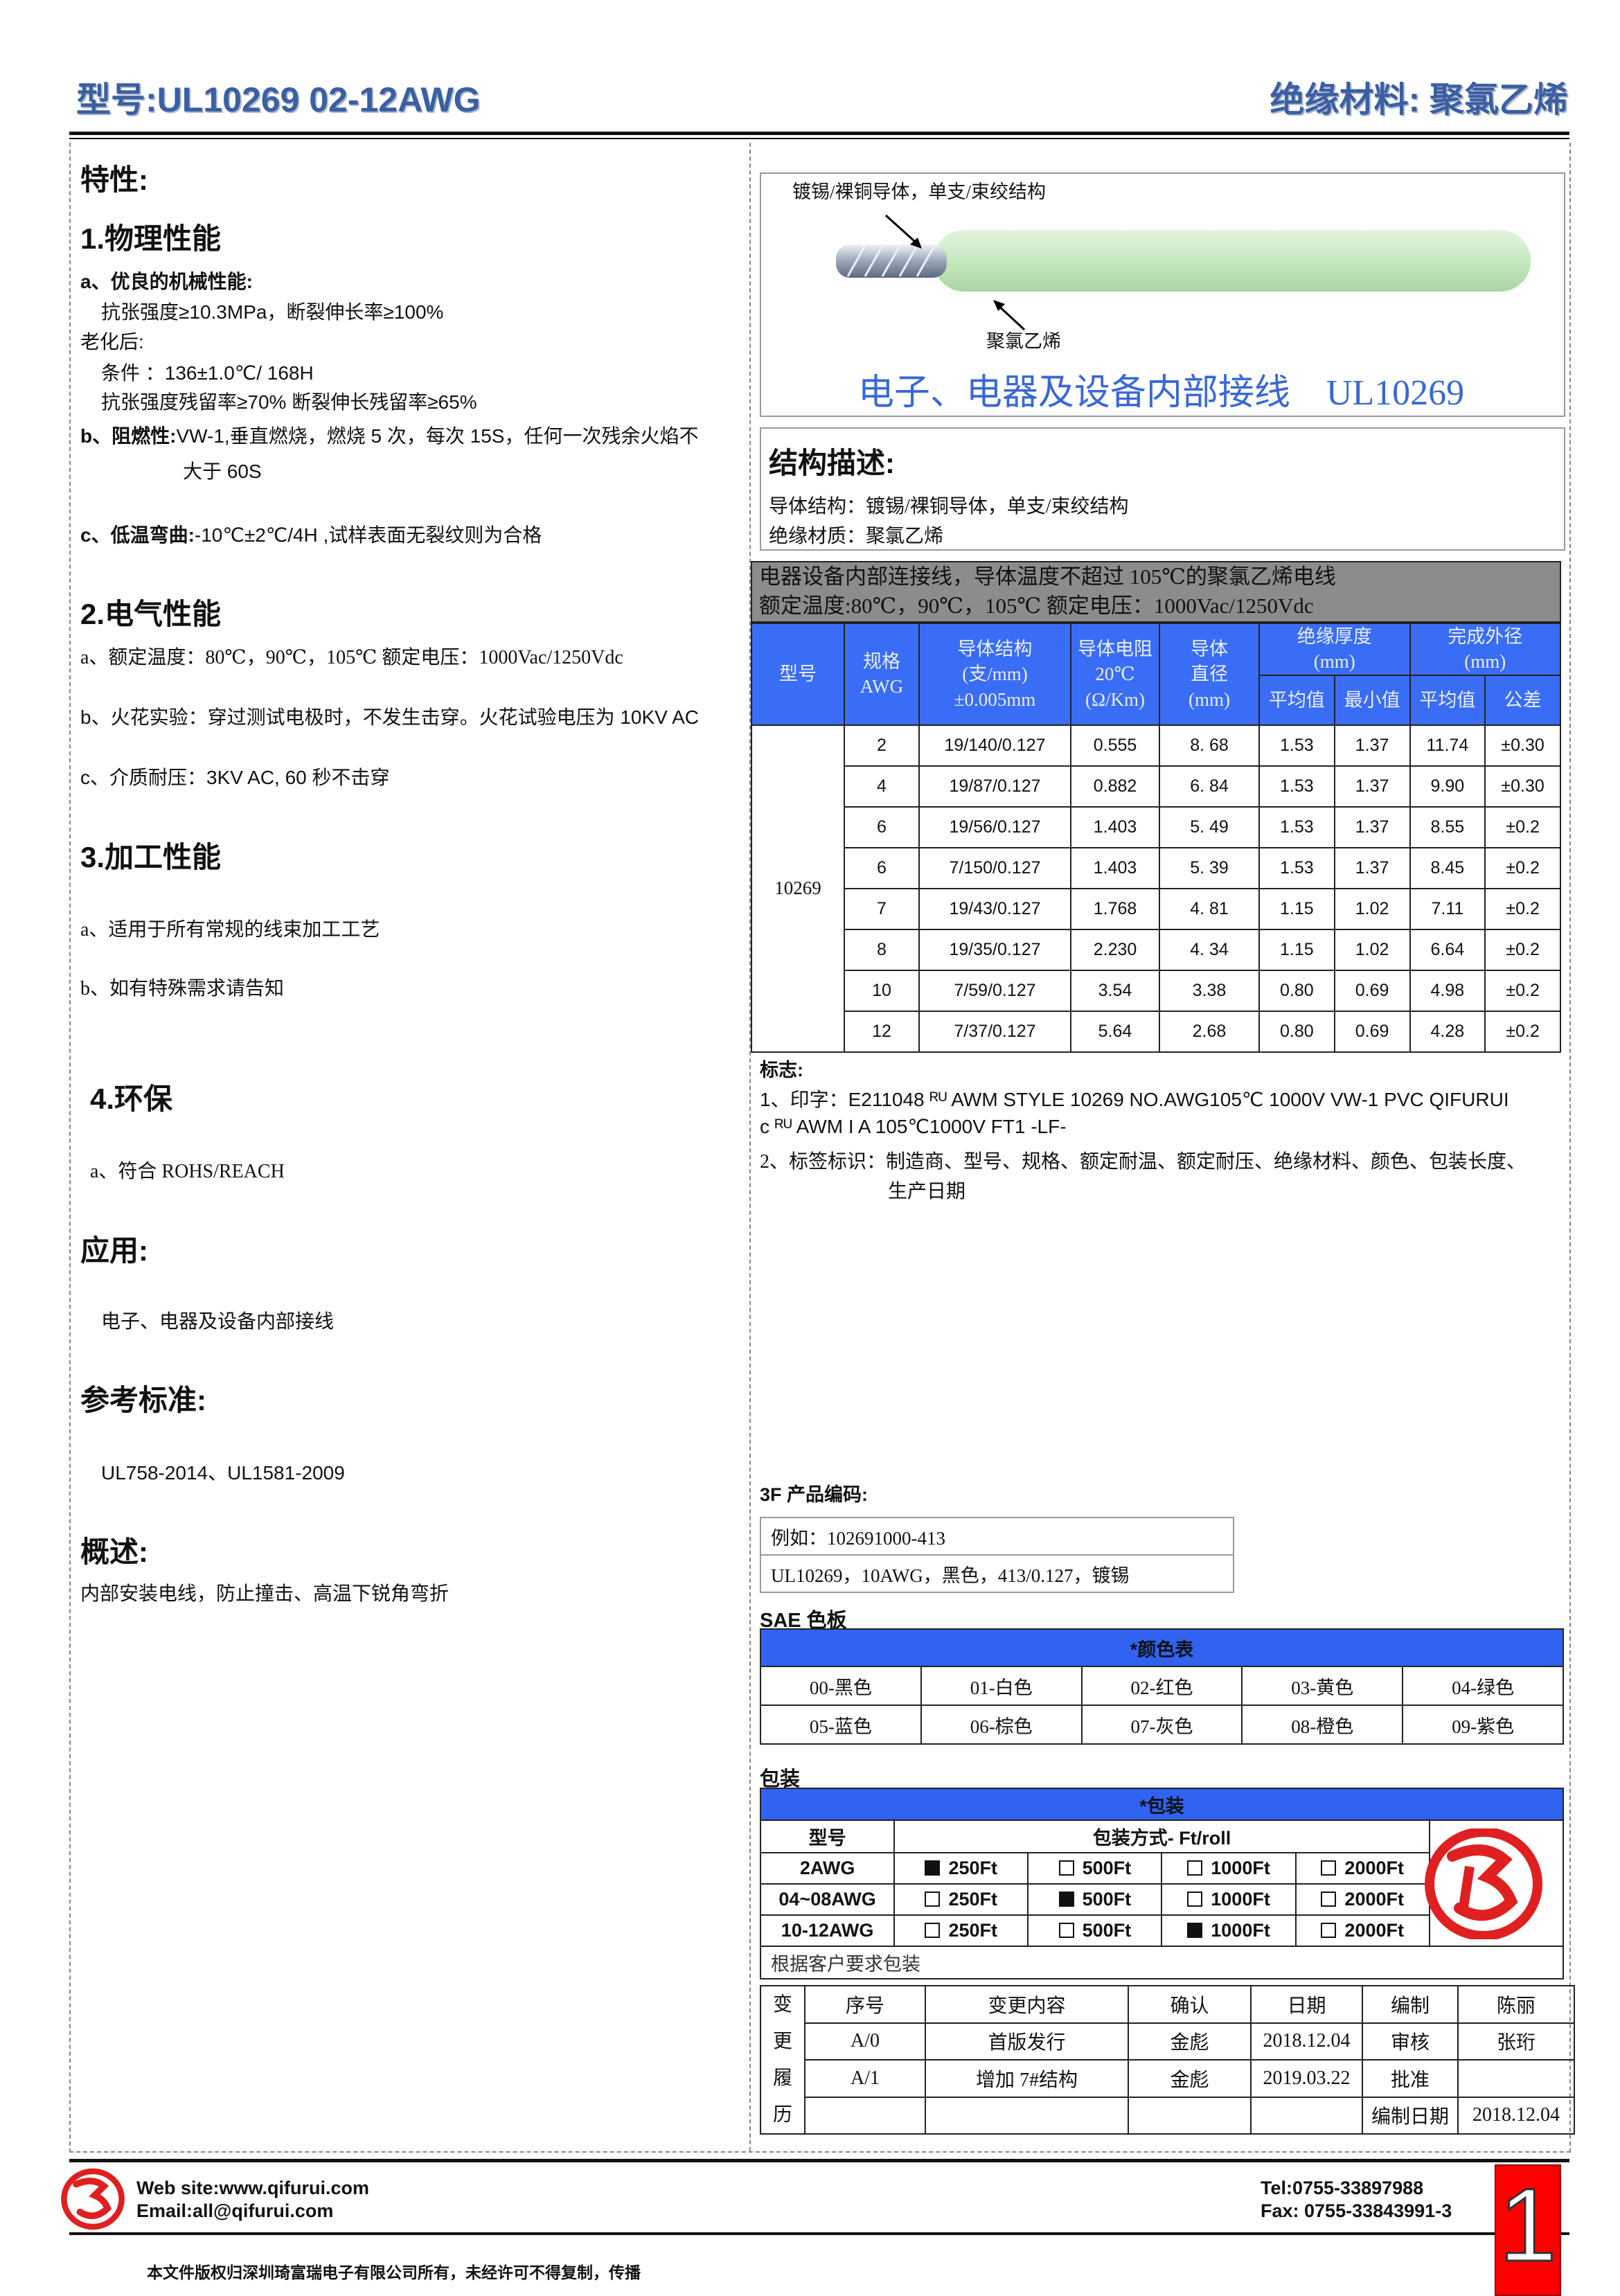 Image resolution: width=1620 pixels, height=2296 pixels. Describe the element at coordinates (1162, 1804) in the screenshot. I see `packing-table-header: *包装` at that location.